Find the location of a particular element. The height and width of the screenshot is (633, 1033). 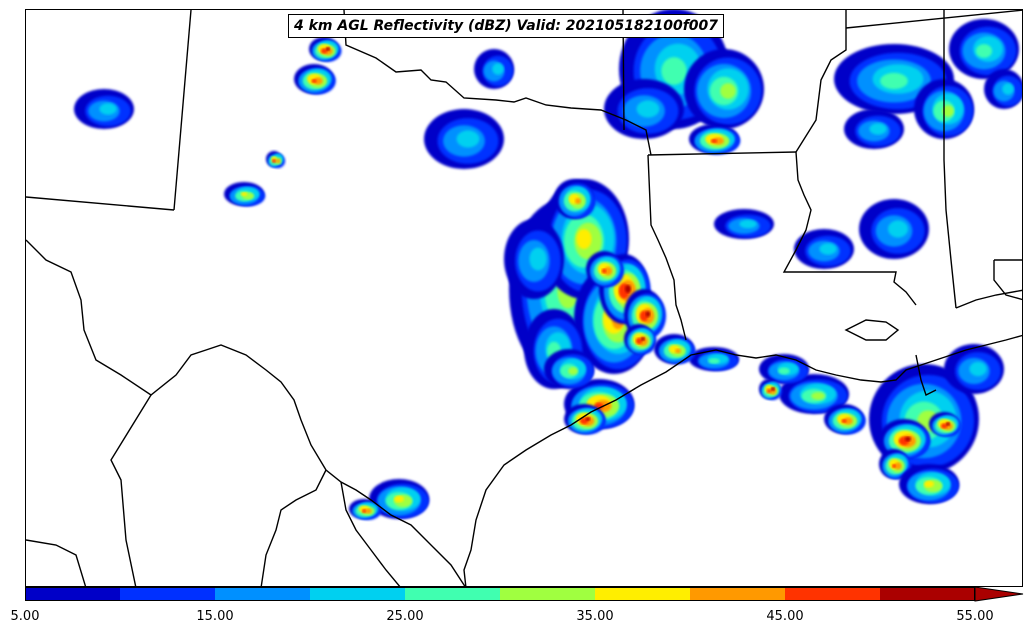

lake-pontchartrain is located at coordinates (872, 330).